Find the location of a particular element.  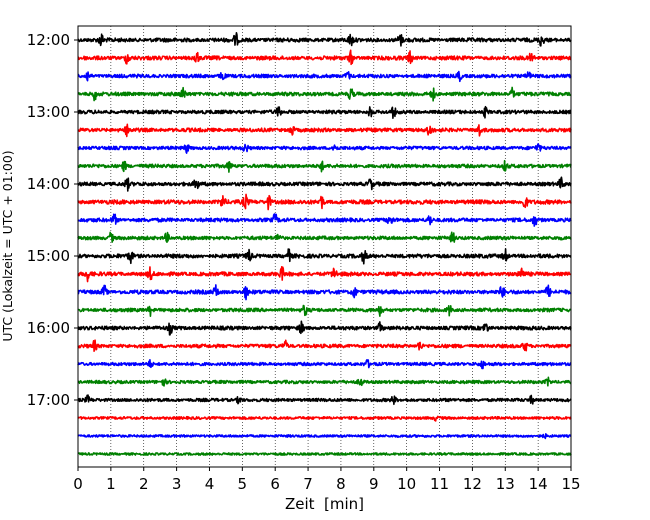

x-tick-label: 14 is located at coordinates (538, 484).